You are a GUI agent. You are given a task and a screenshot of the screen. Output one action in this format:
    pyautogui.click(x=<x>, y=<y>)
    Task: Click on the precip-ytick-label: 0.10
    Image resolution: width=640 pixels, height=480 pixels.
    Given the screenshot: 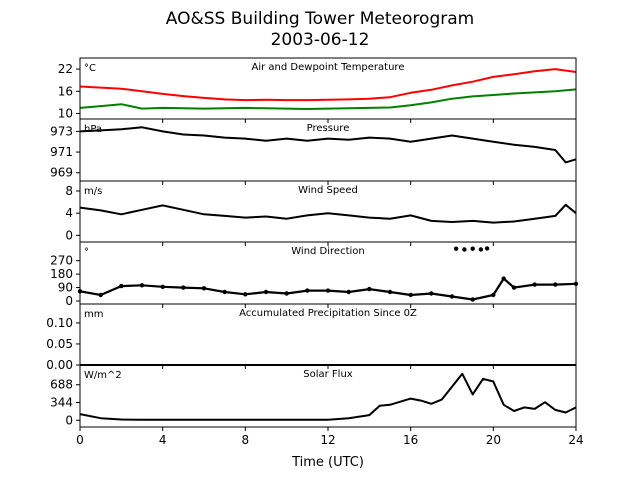 What is the action you would take?
    pyautogui.click(x=59, y=323)
    